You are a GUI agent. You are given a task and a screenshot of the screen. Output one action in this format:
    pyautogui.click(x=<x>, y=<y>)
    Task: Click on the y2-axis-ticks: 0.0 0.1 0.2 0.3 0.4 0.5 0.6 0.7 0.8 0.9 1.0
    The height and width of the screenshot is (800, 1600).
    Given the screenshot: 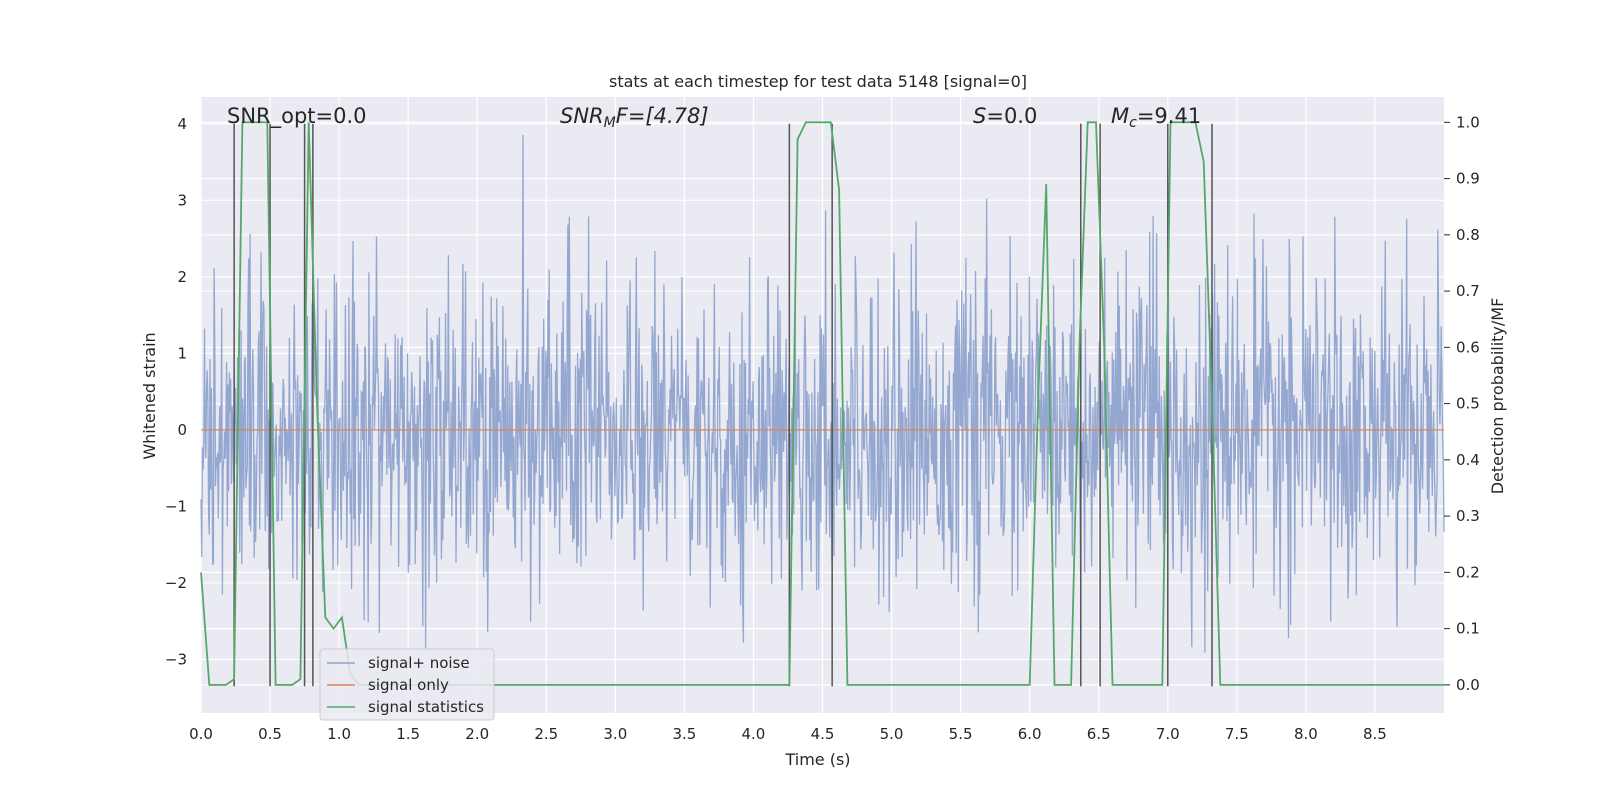 What is the action you would take?
    pyautogui.click(x=1462, y=403)
    